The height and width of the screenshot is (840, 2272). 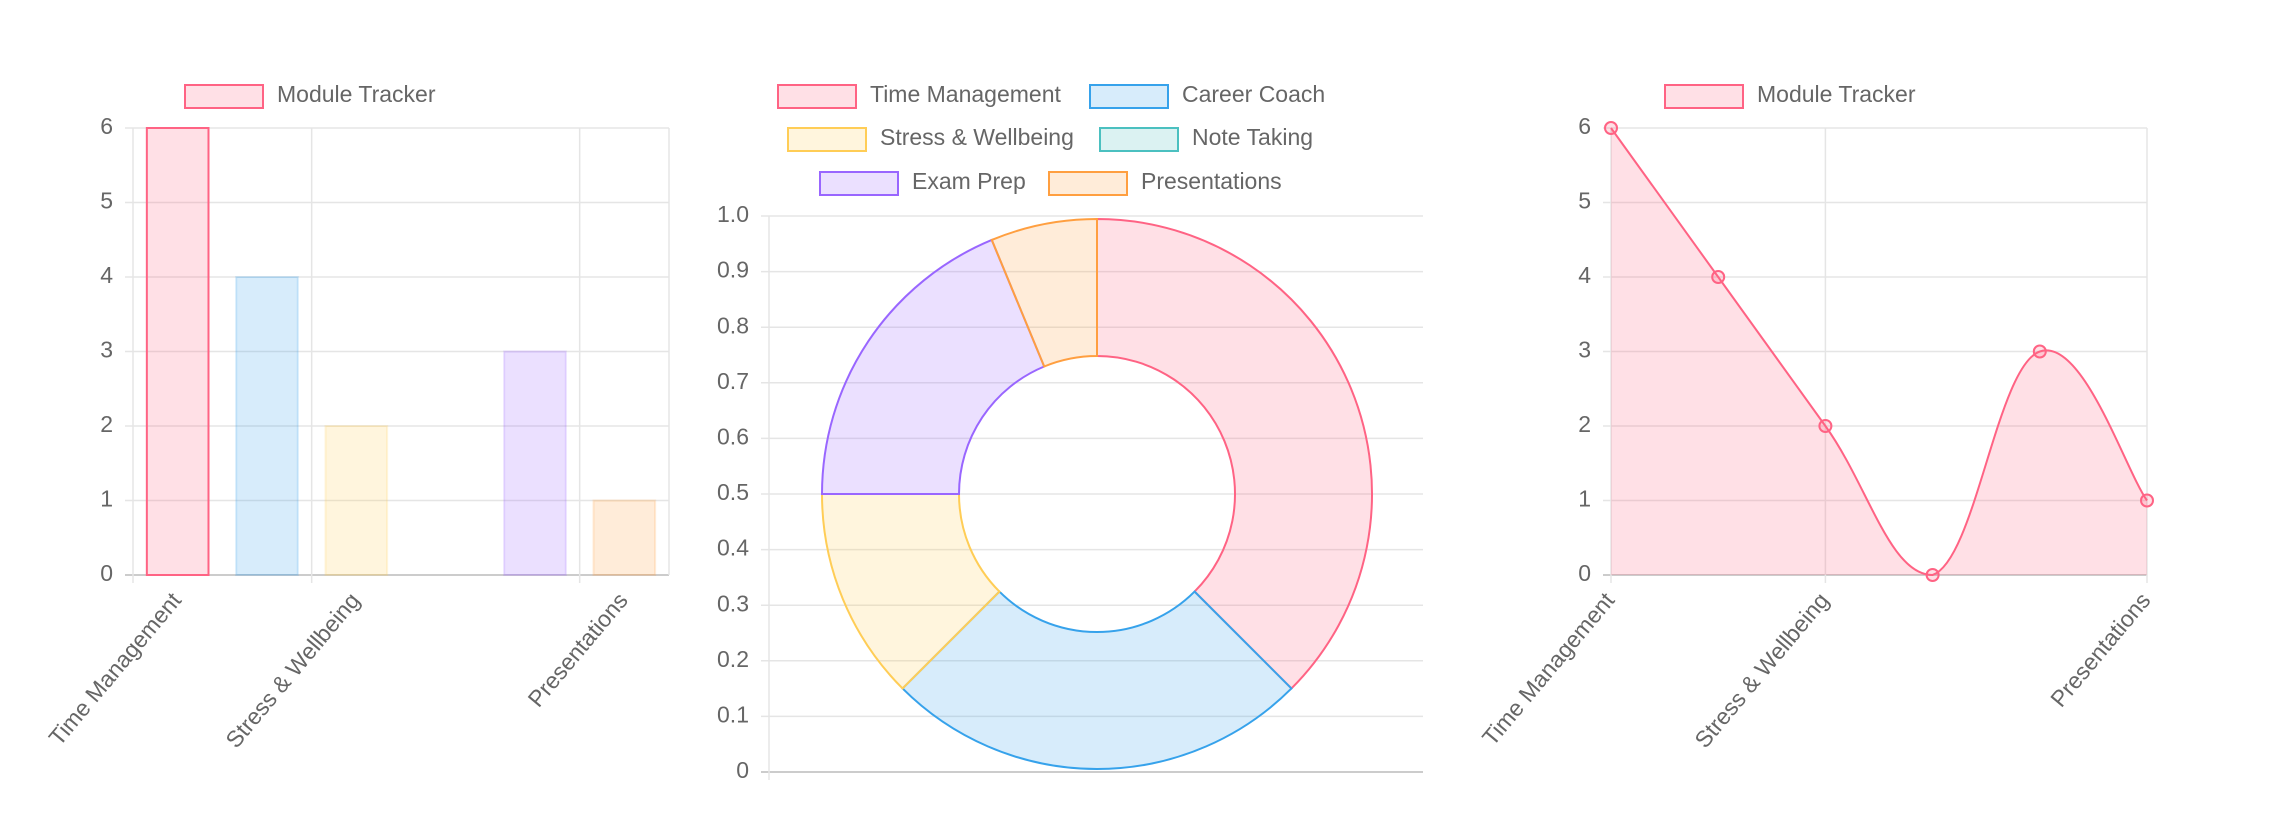 What do you see at coordinates (733, 603) in the screenshot?
I see `y-tick-label: 0.3` at bounding box center [733, 603].